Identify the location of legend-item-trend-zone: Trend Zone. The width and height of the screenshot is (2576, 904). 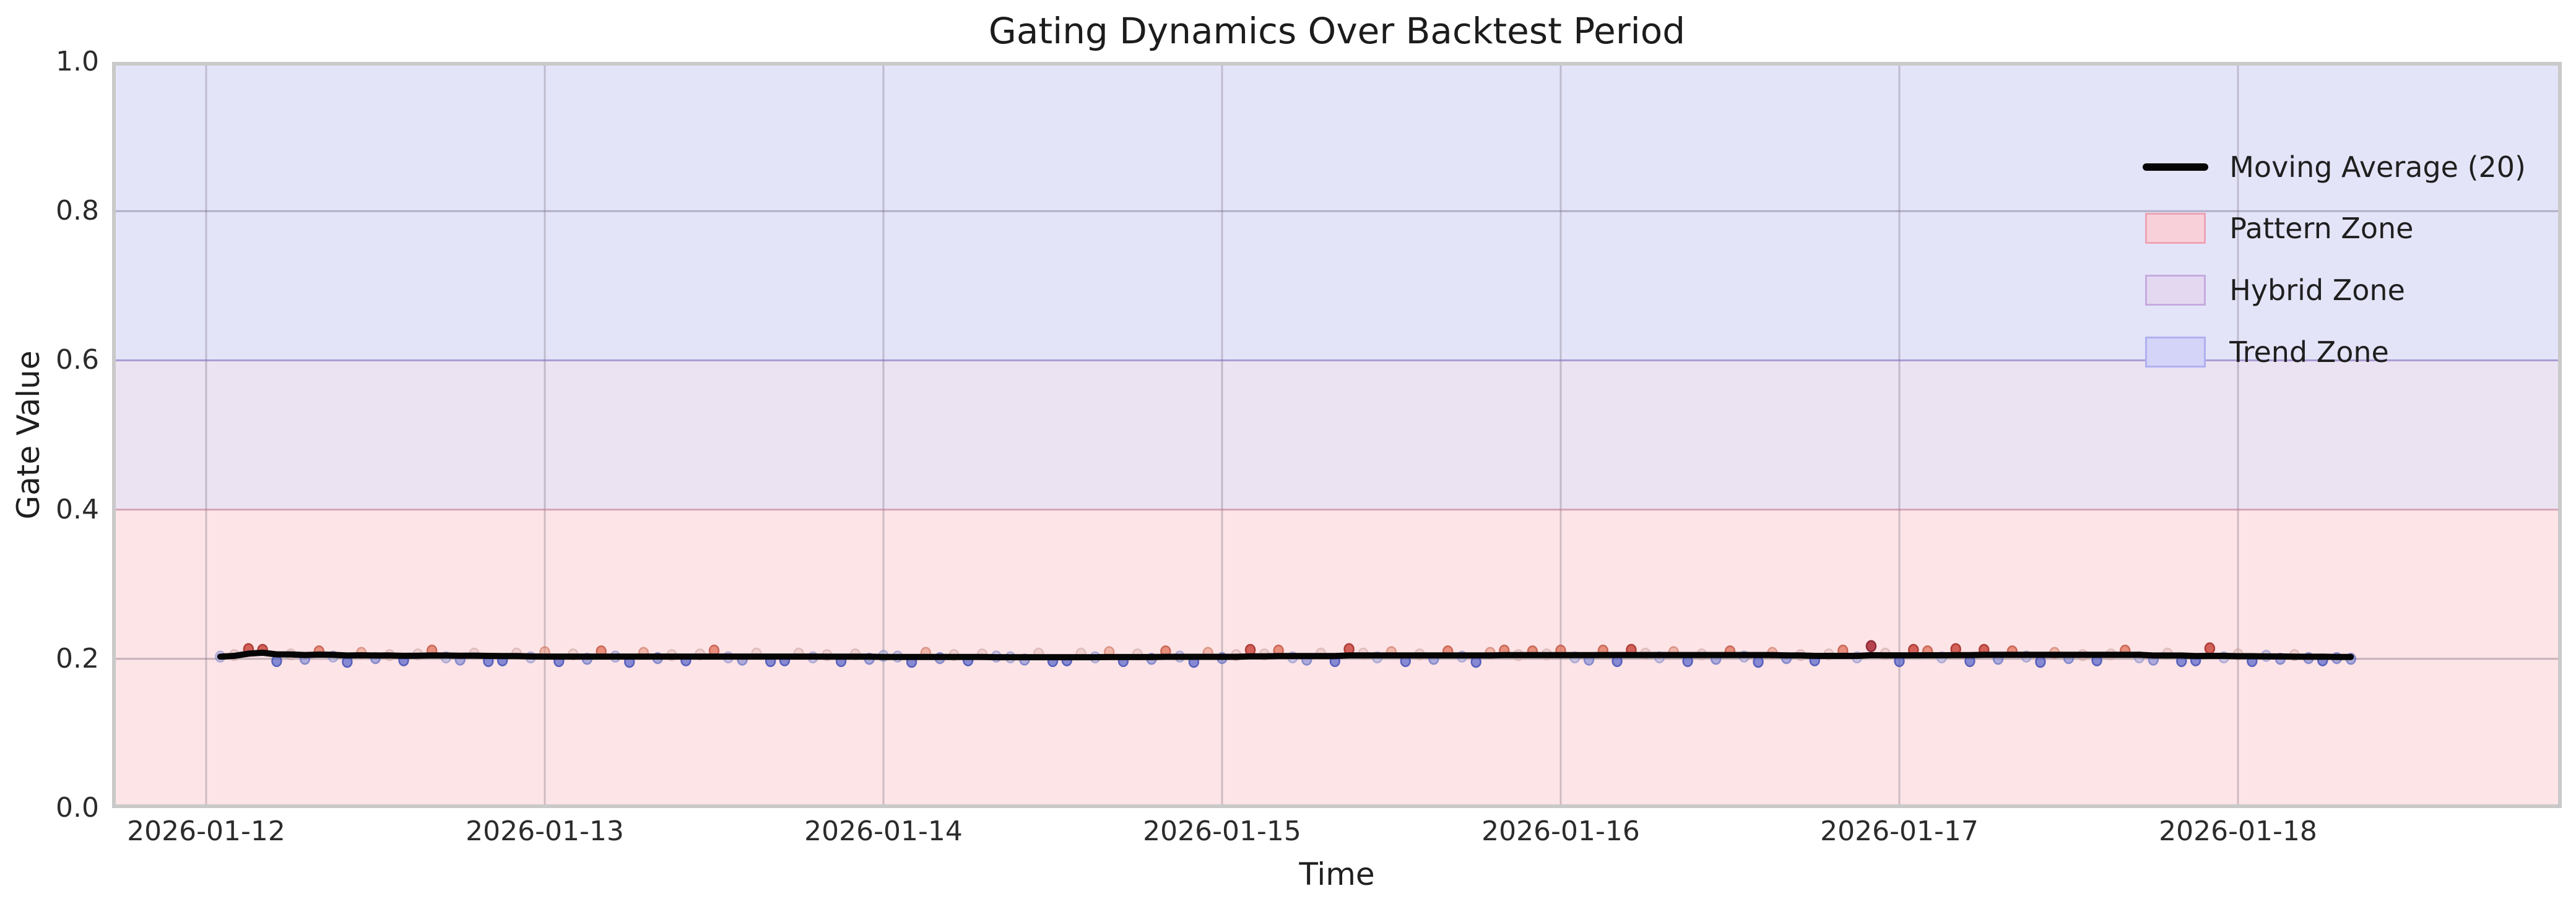
(2334, 352).